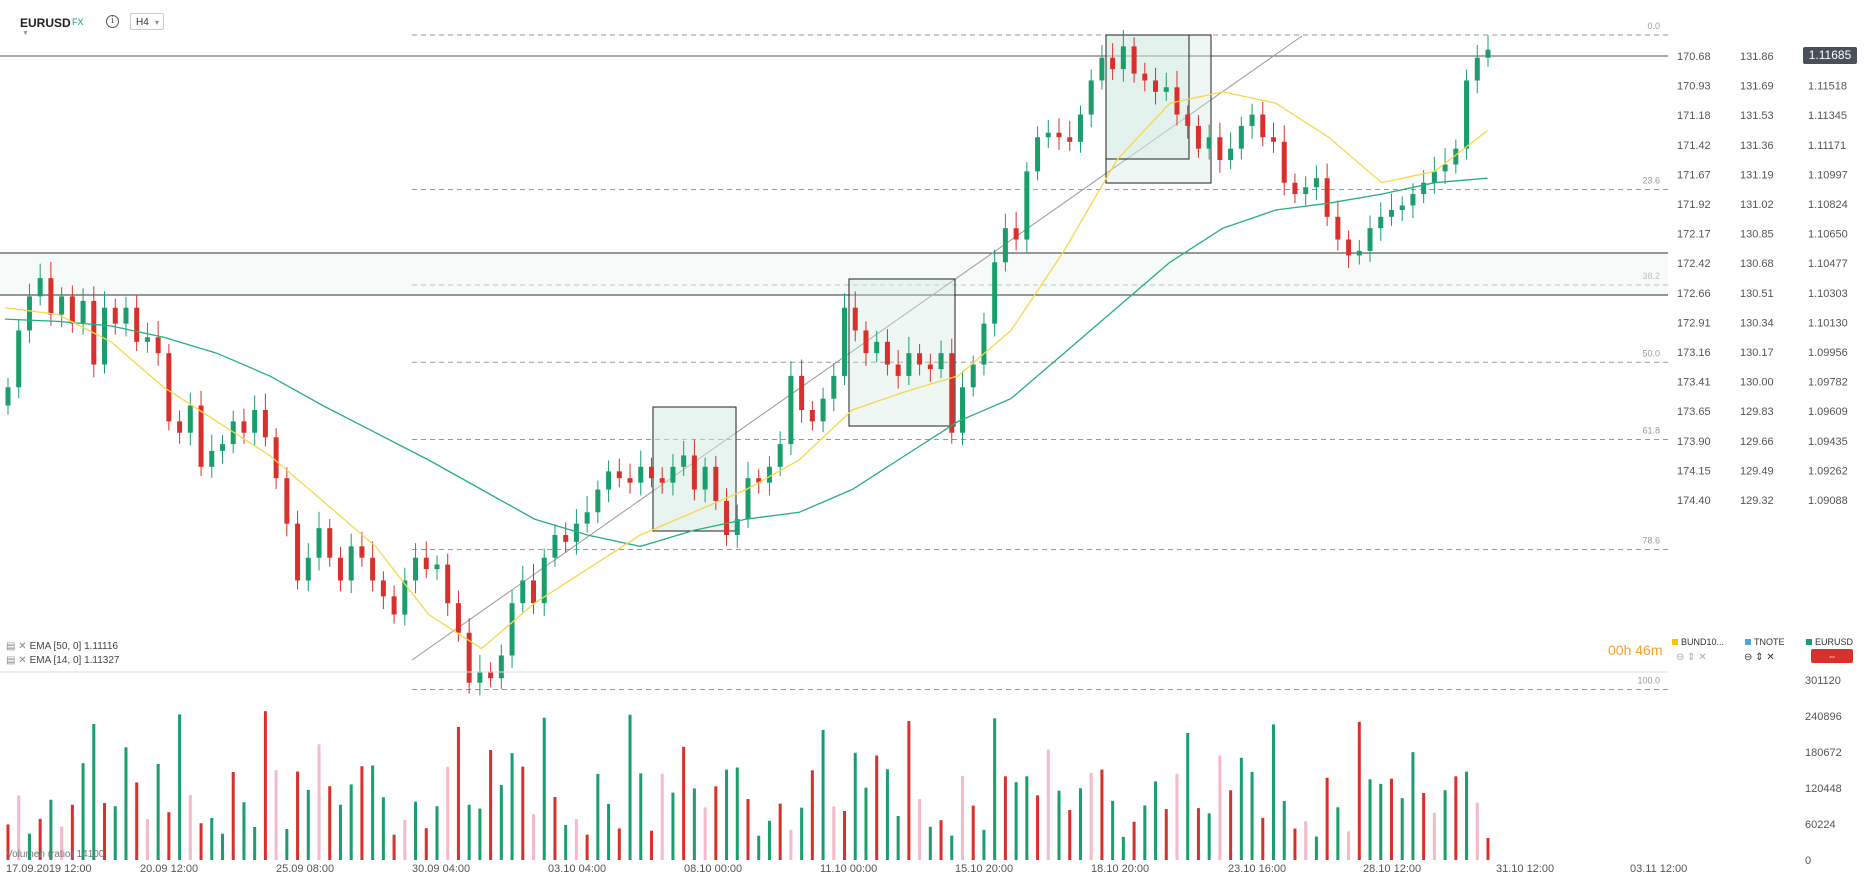 Image resolution: width=1866 pixels, height=885 pixels. What do you see at coordinates (1828, 294) in the screenshot?
I see `axis-label: 1.10303` at bounding box center [1828, 294].